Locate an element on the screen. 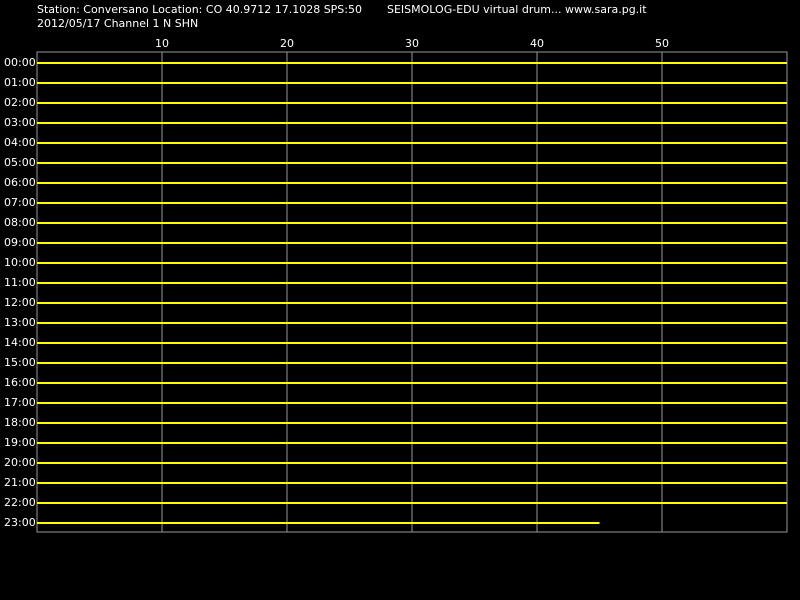 The width and height of the screenshot is (800, 600). row-label: 12:00 is located at coordinates (20, 302).